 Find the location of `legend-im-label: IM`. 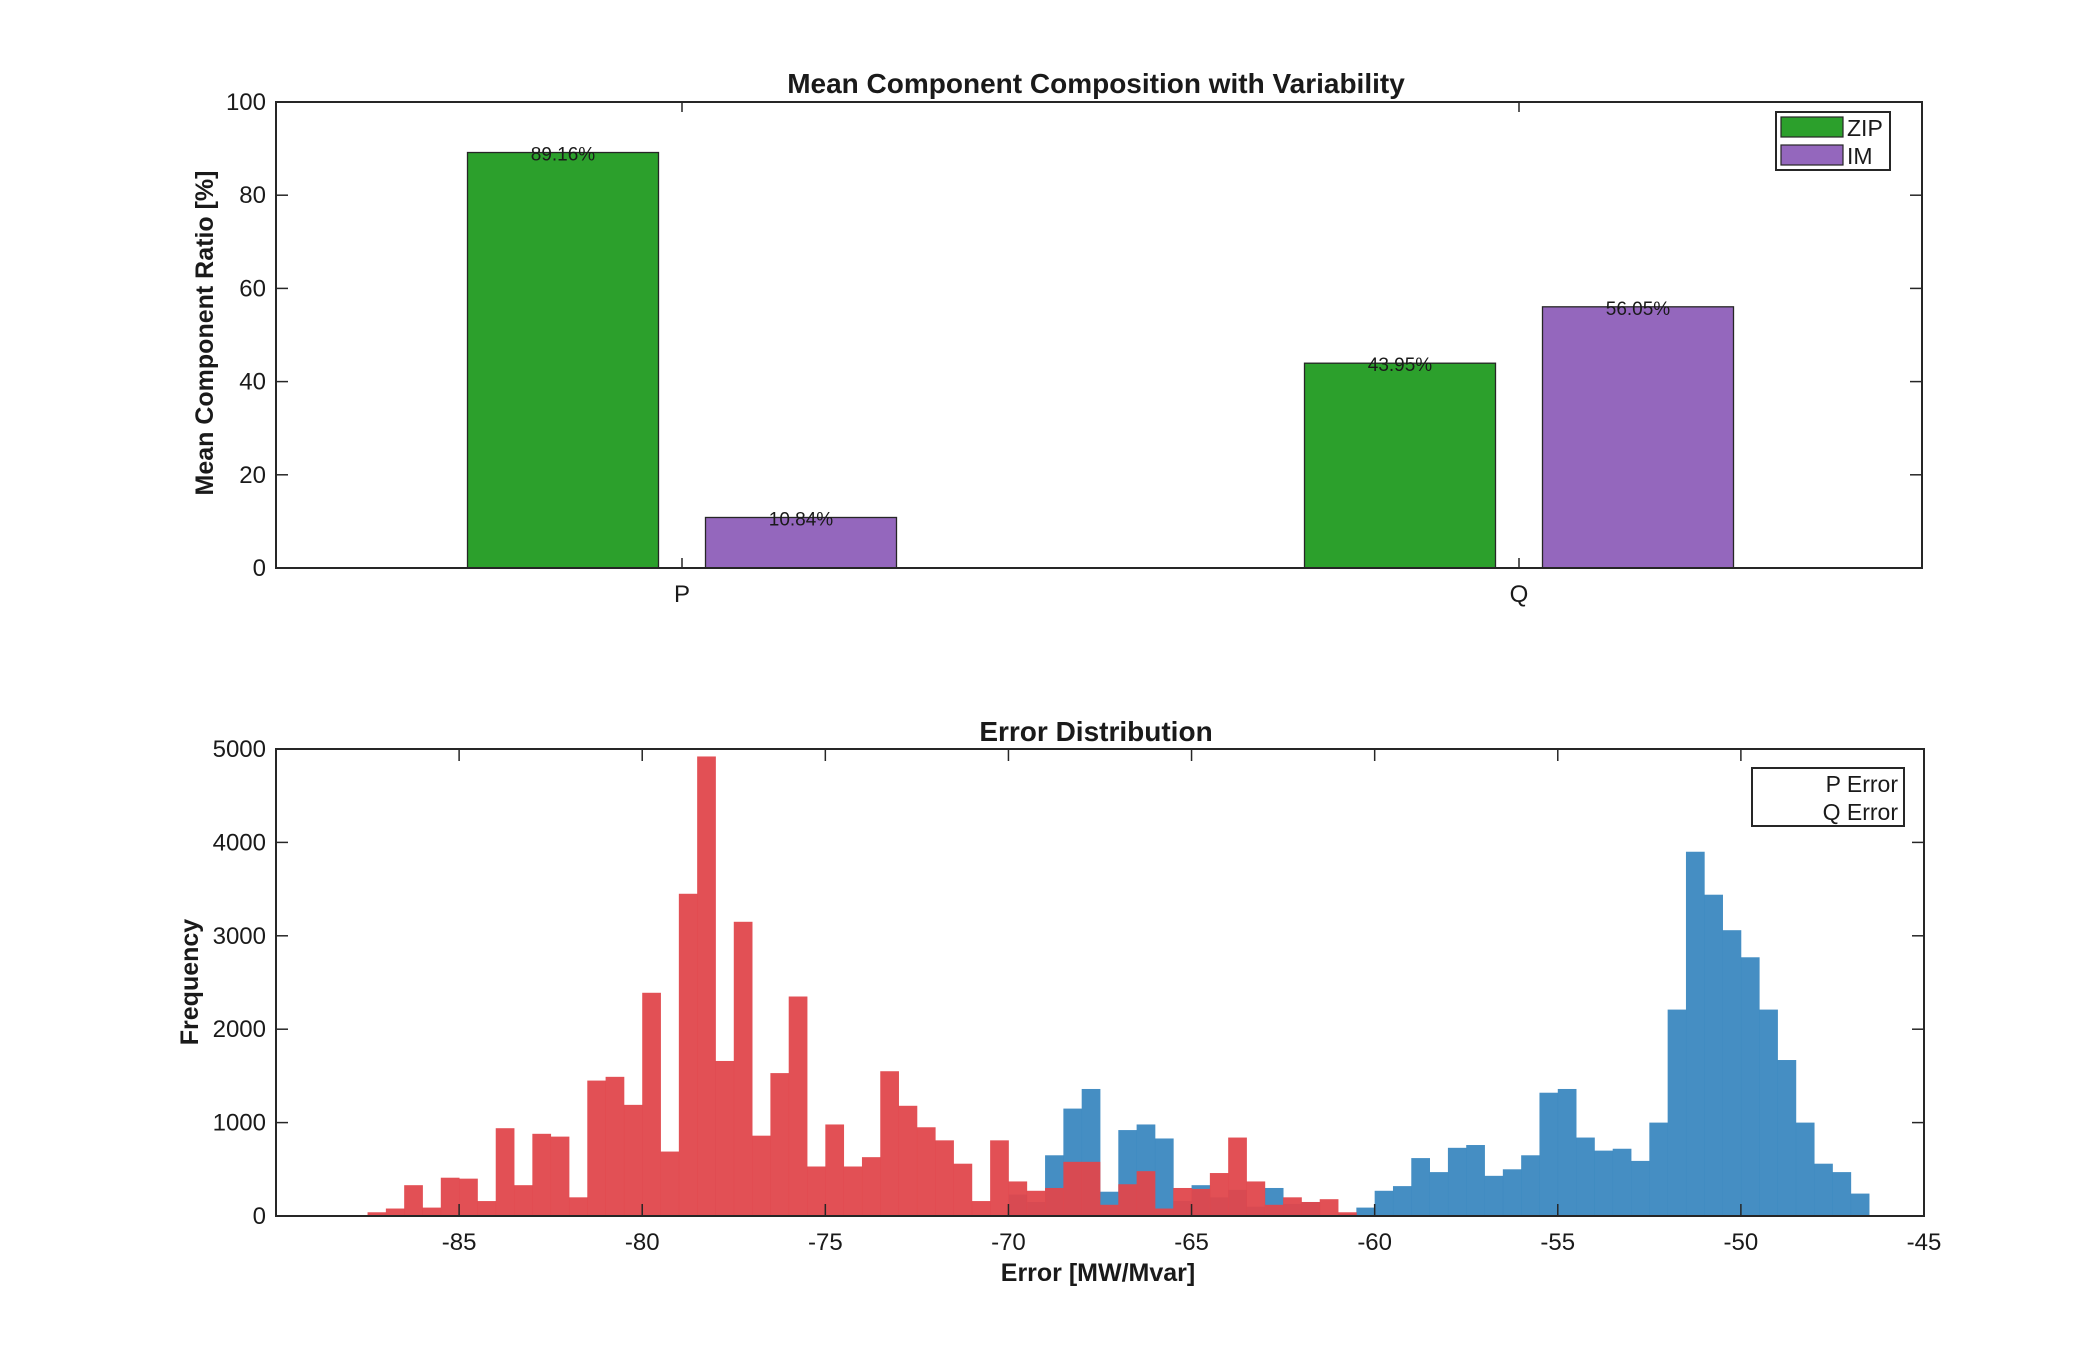

legend-im-label: IM is located at coordinates (1860, 156).